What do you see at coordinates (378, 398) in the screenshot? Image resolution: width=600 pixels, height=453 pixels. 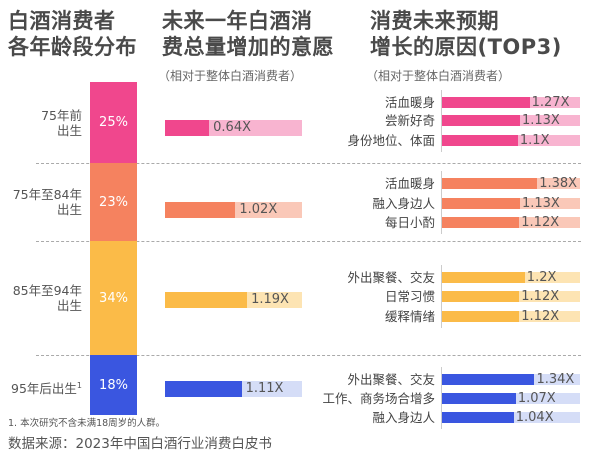 I see `reason-label: 工作、商务场合增多` at bounding box center [378, 398].